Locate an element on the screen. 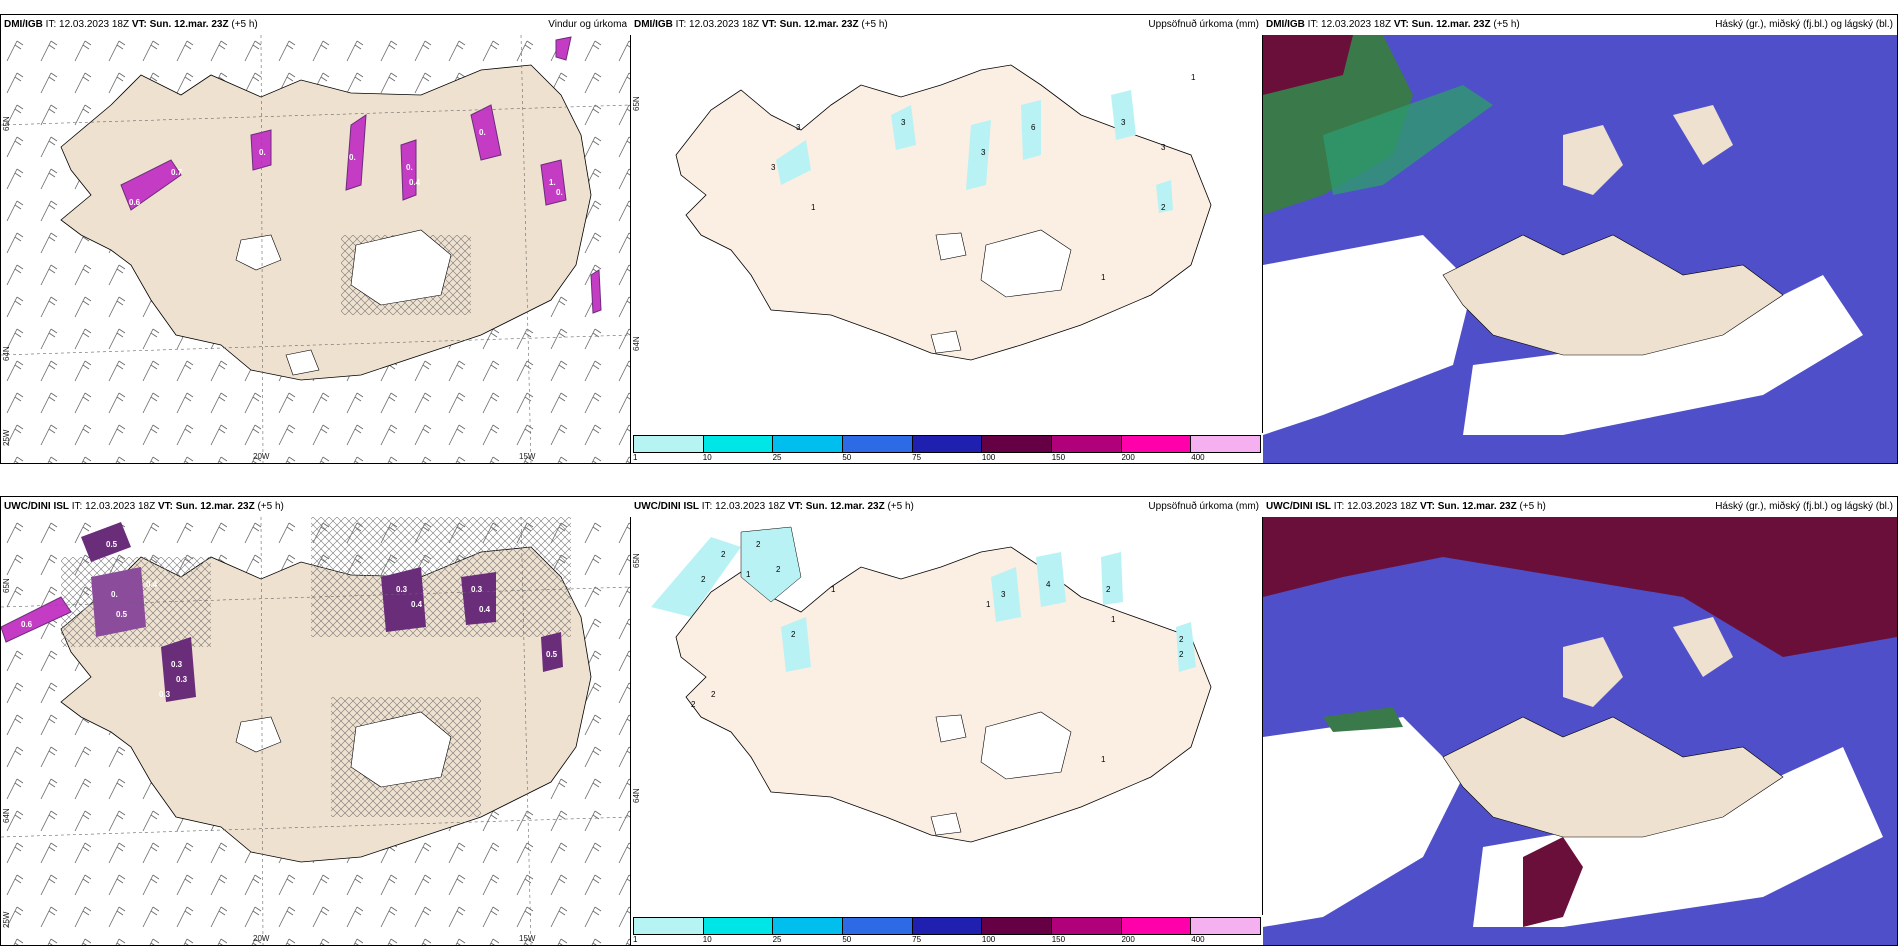 The width and height of the screenshot is (1900, 950). lon-label: 25W is located at coordinates (6, 919).